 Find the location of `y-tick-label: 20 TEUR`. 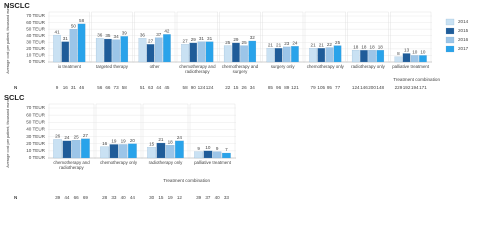

y-tick-label: 20 TEUR is located at coordinates (35, 143).